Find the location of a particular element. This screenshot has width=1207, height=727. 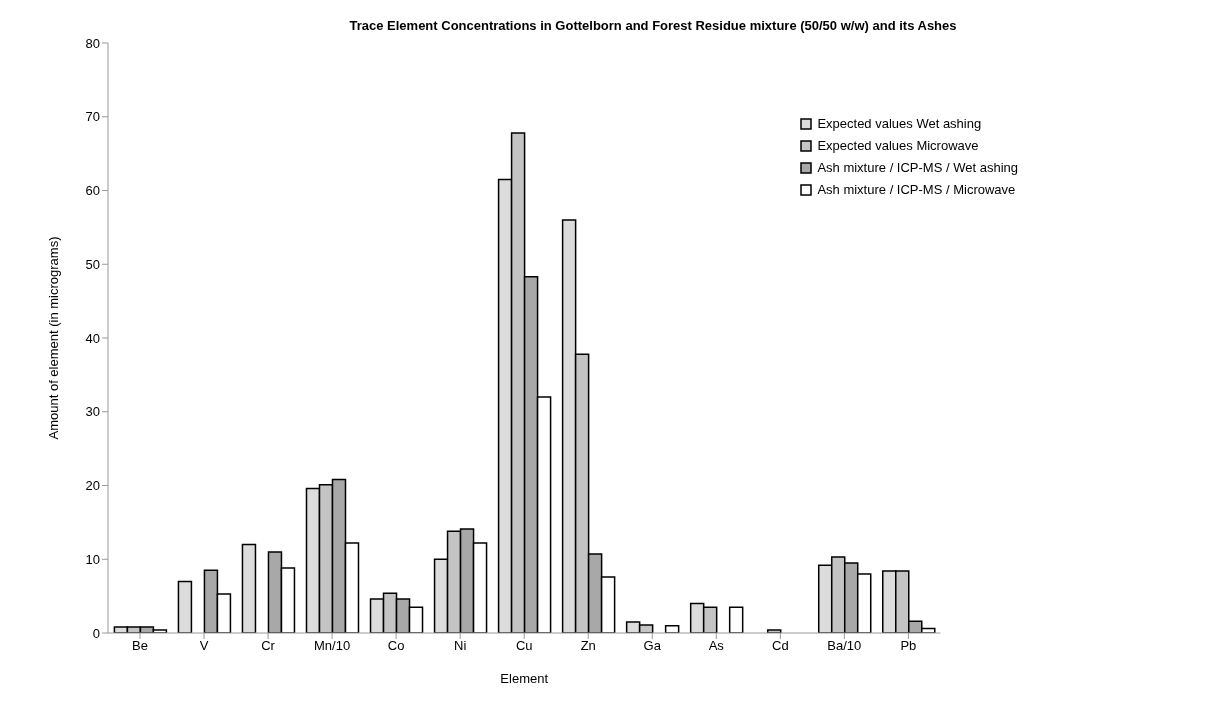

x-axis-title: Element is located at coordinates (524, 678).